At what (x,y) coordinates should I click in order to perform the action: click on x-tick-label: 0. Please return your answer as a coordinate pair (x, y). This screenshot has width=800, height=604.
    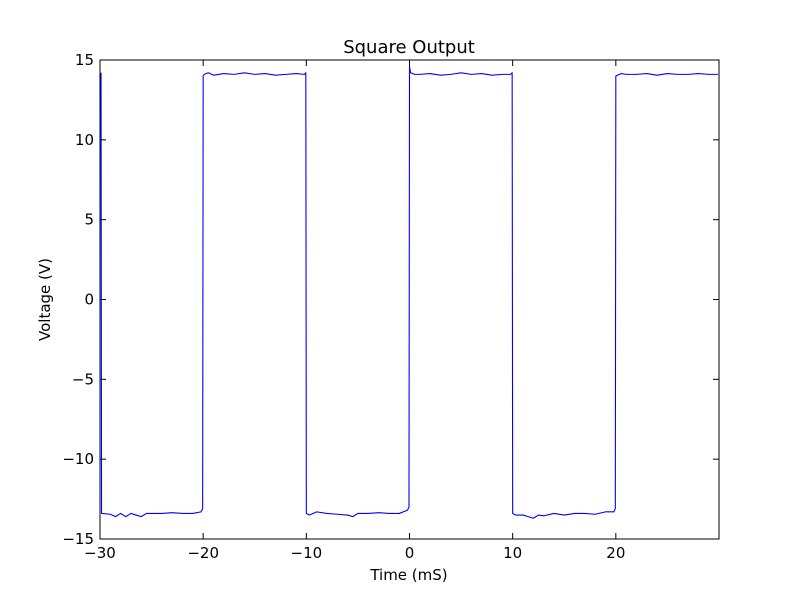
    Looking at the image, I should click on (410, 553).